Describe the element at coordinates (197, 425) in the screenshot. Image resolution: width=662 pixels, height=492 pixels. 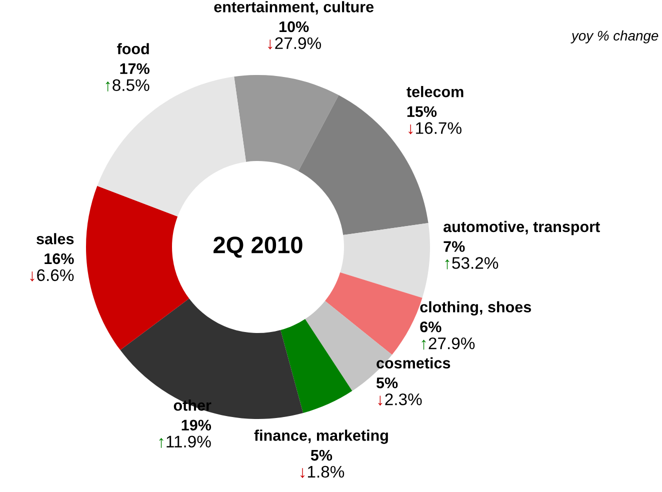
I see `data-label: 19%` at that location.